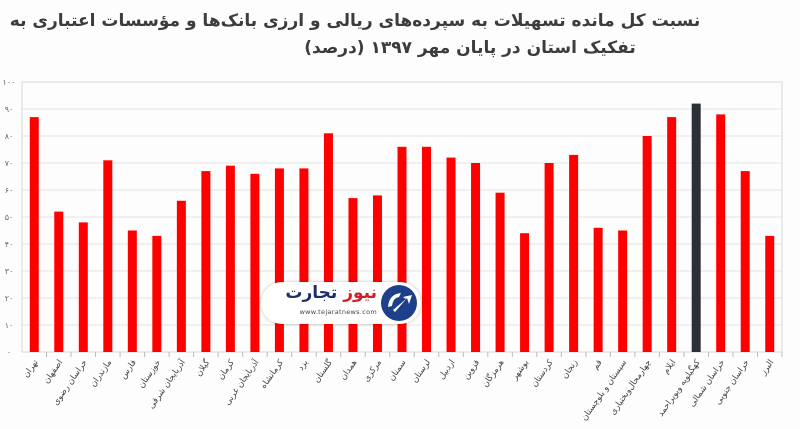 This screenshot has height=429, width=800. Describe the element at coordinates (669, 367) in the screenshot. I see `x-tick-label: ایلام` at that location.